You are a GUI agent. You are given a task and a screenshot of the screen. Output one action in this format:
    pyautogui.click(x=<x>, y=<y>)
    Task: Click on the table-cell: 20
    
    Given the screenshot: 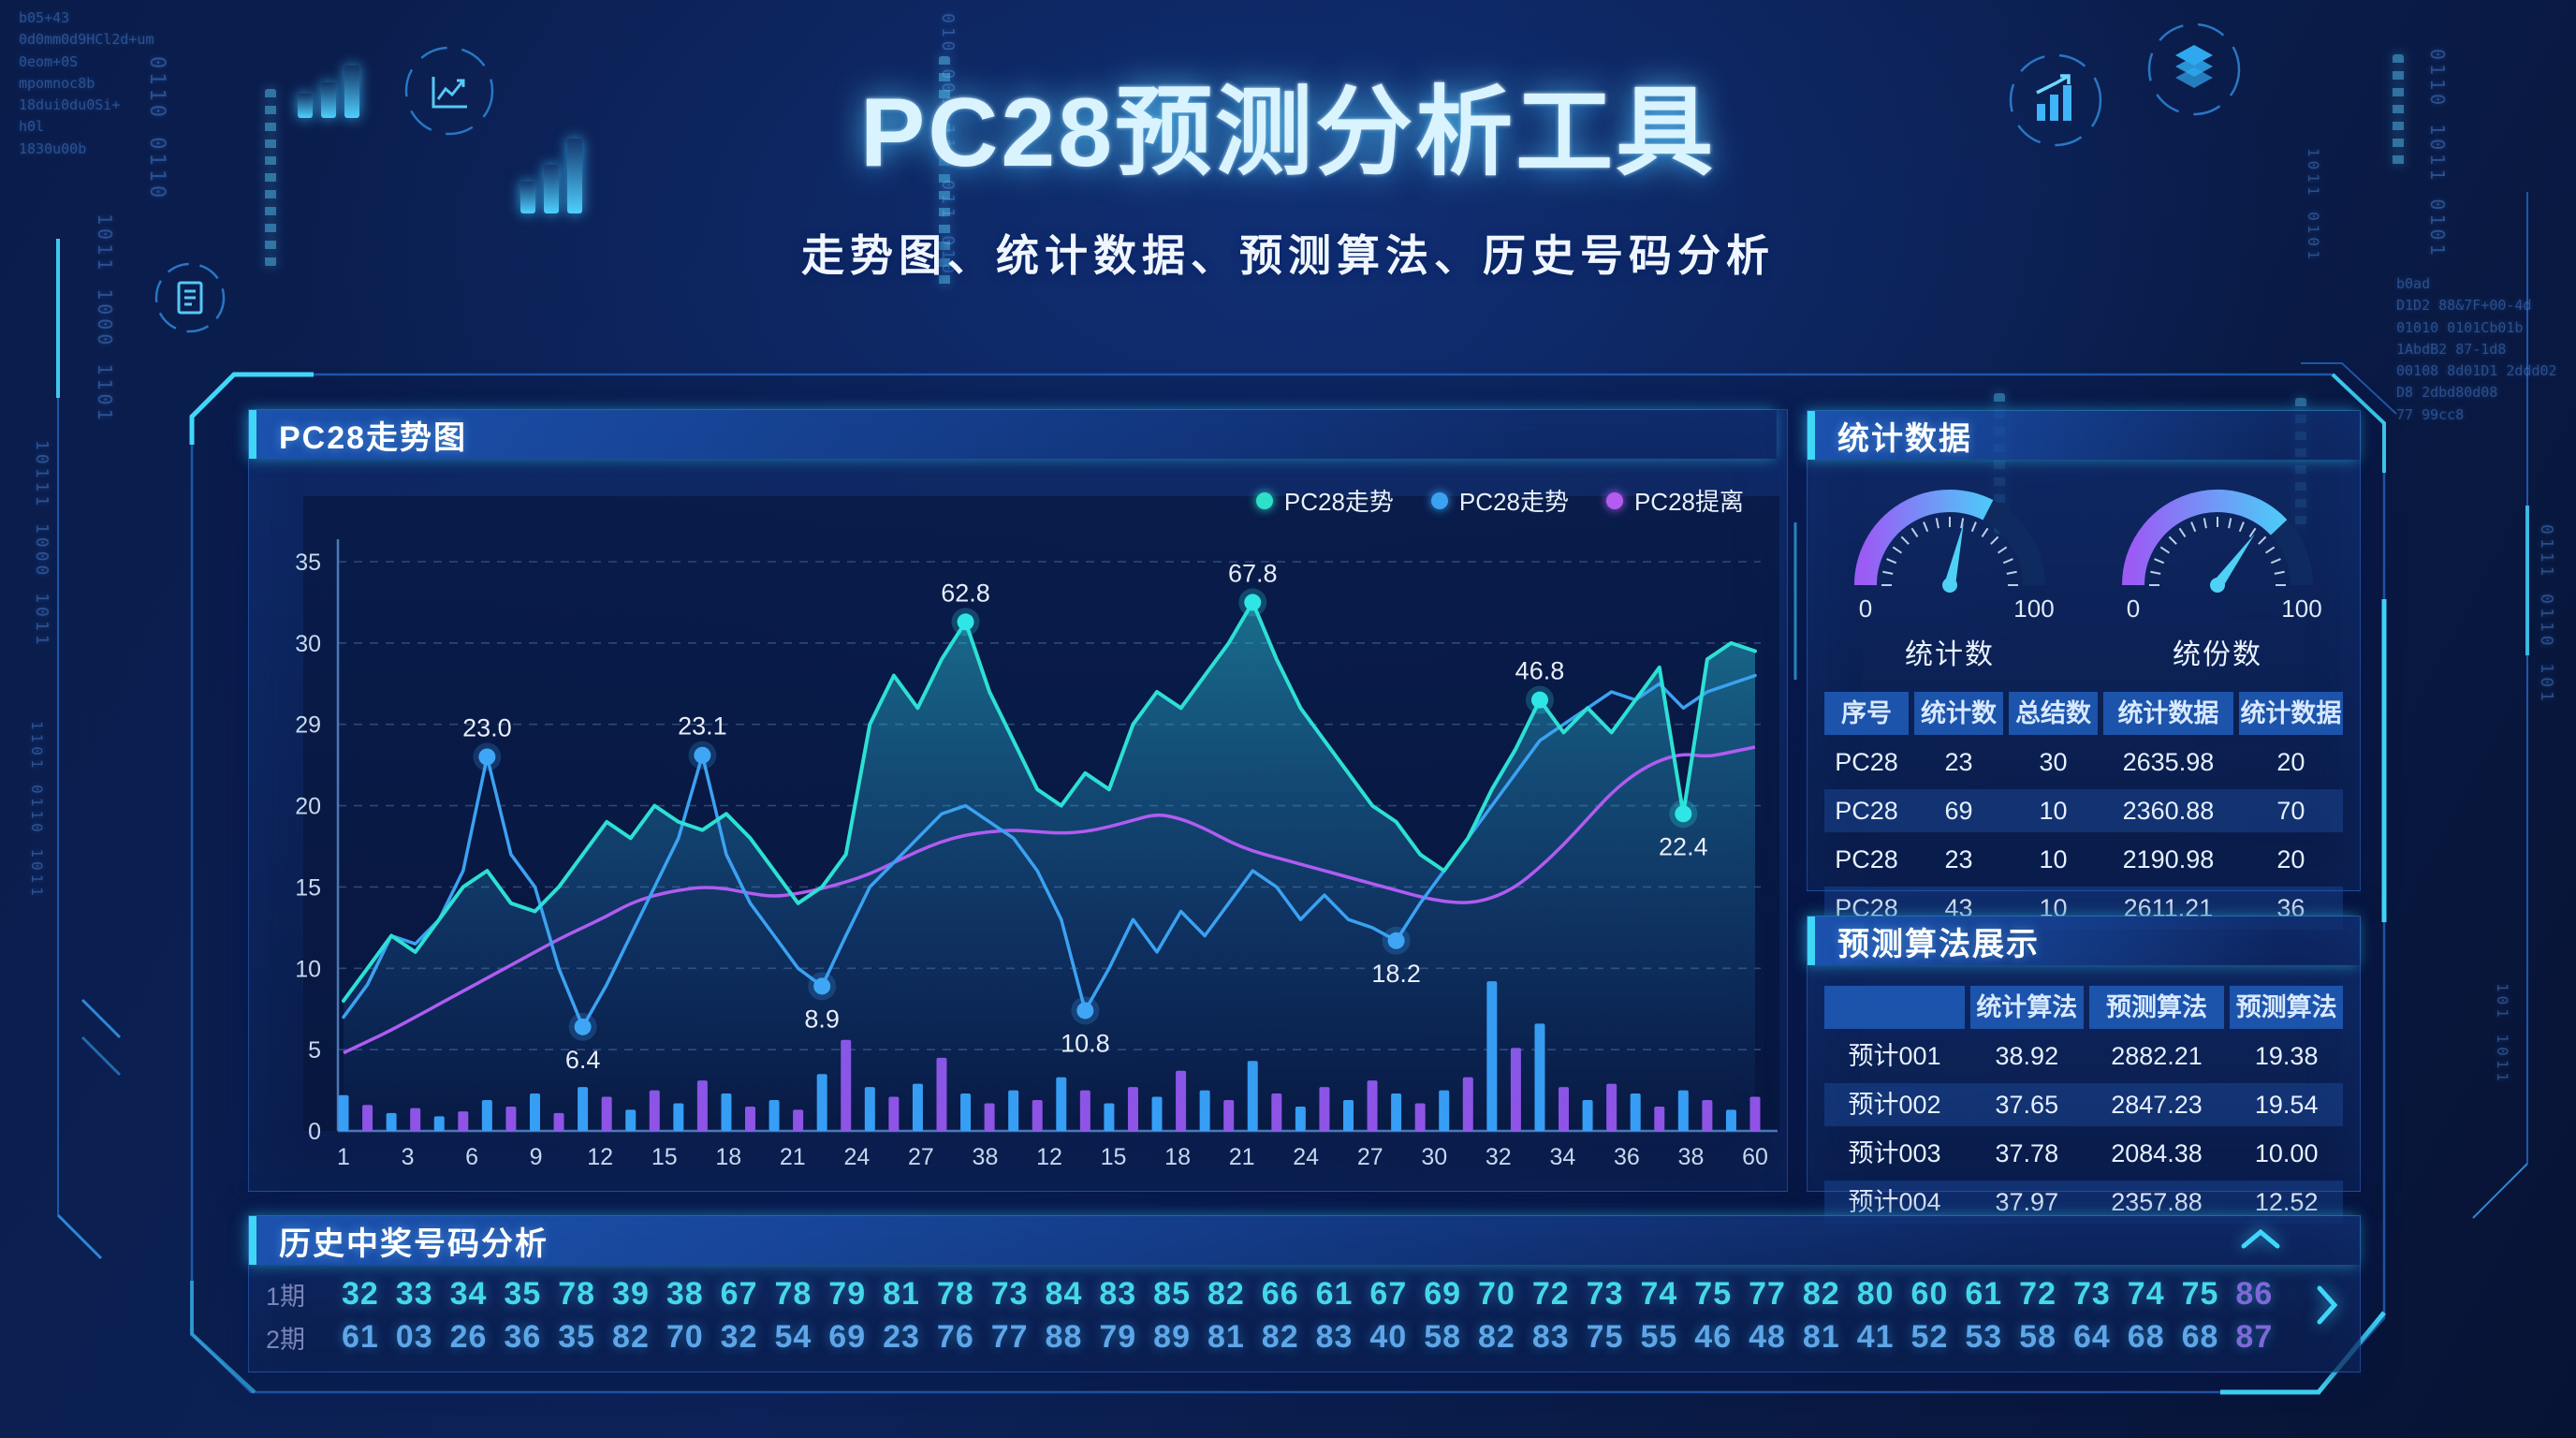 What is the action you would take?
    pyautogui.click(x=2291, y=859)
    